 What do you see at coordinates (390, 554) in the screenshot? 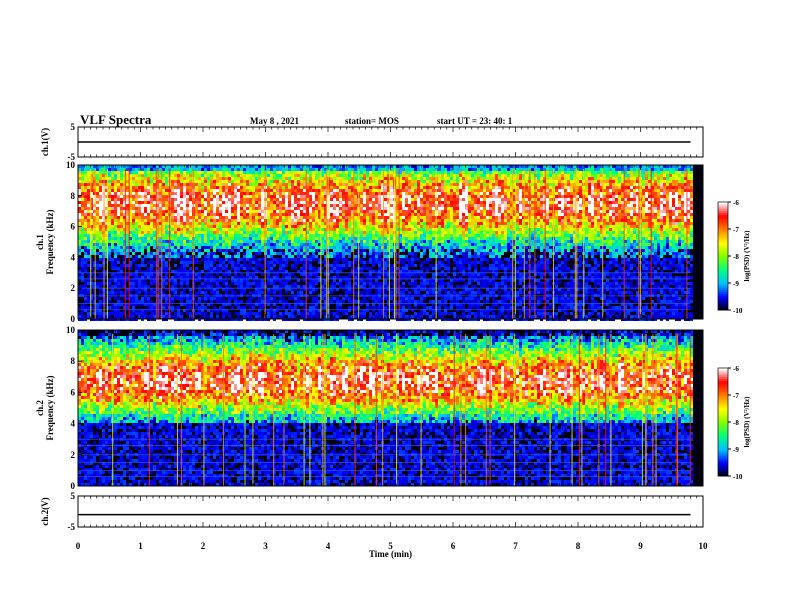
I see `x-axis-label: Time (min)` at bounding box center [390, 554].